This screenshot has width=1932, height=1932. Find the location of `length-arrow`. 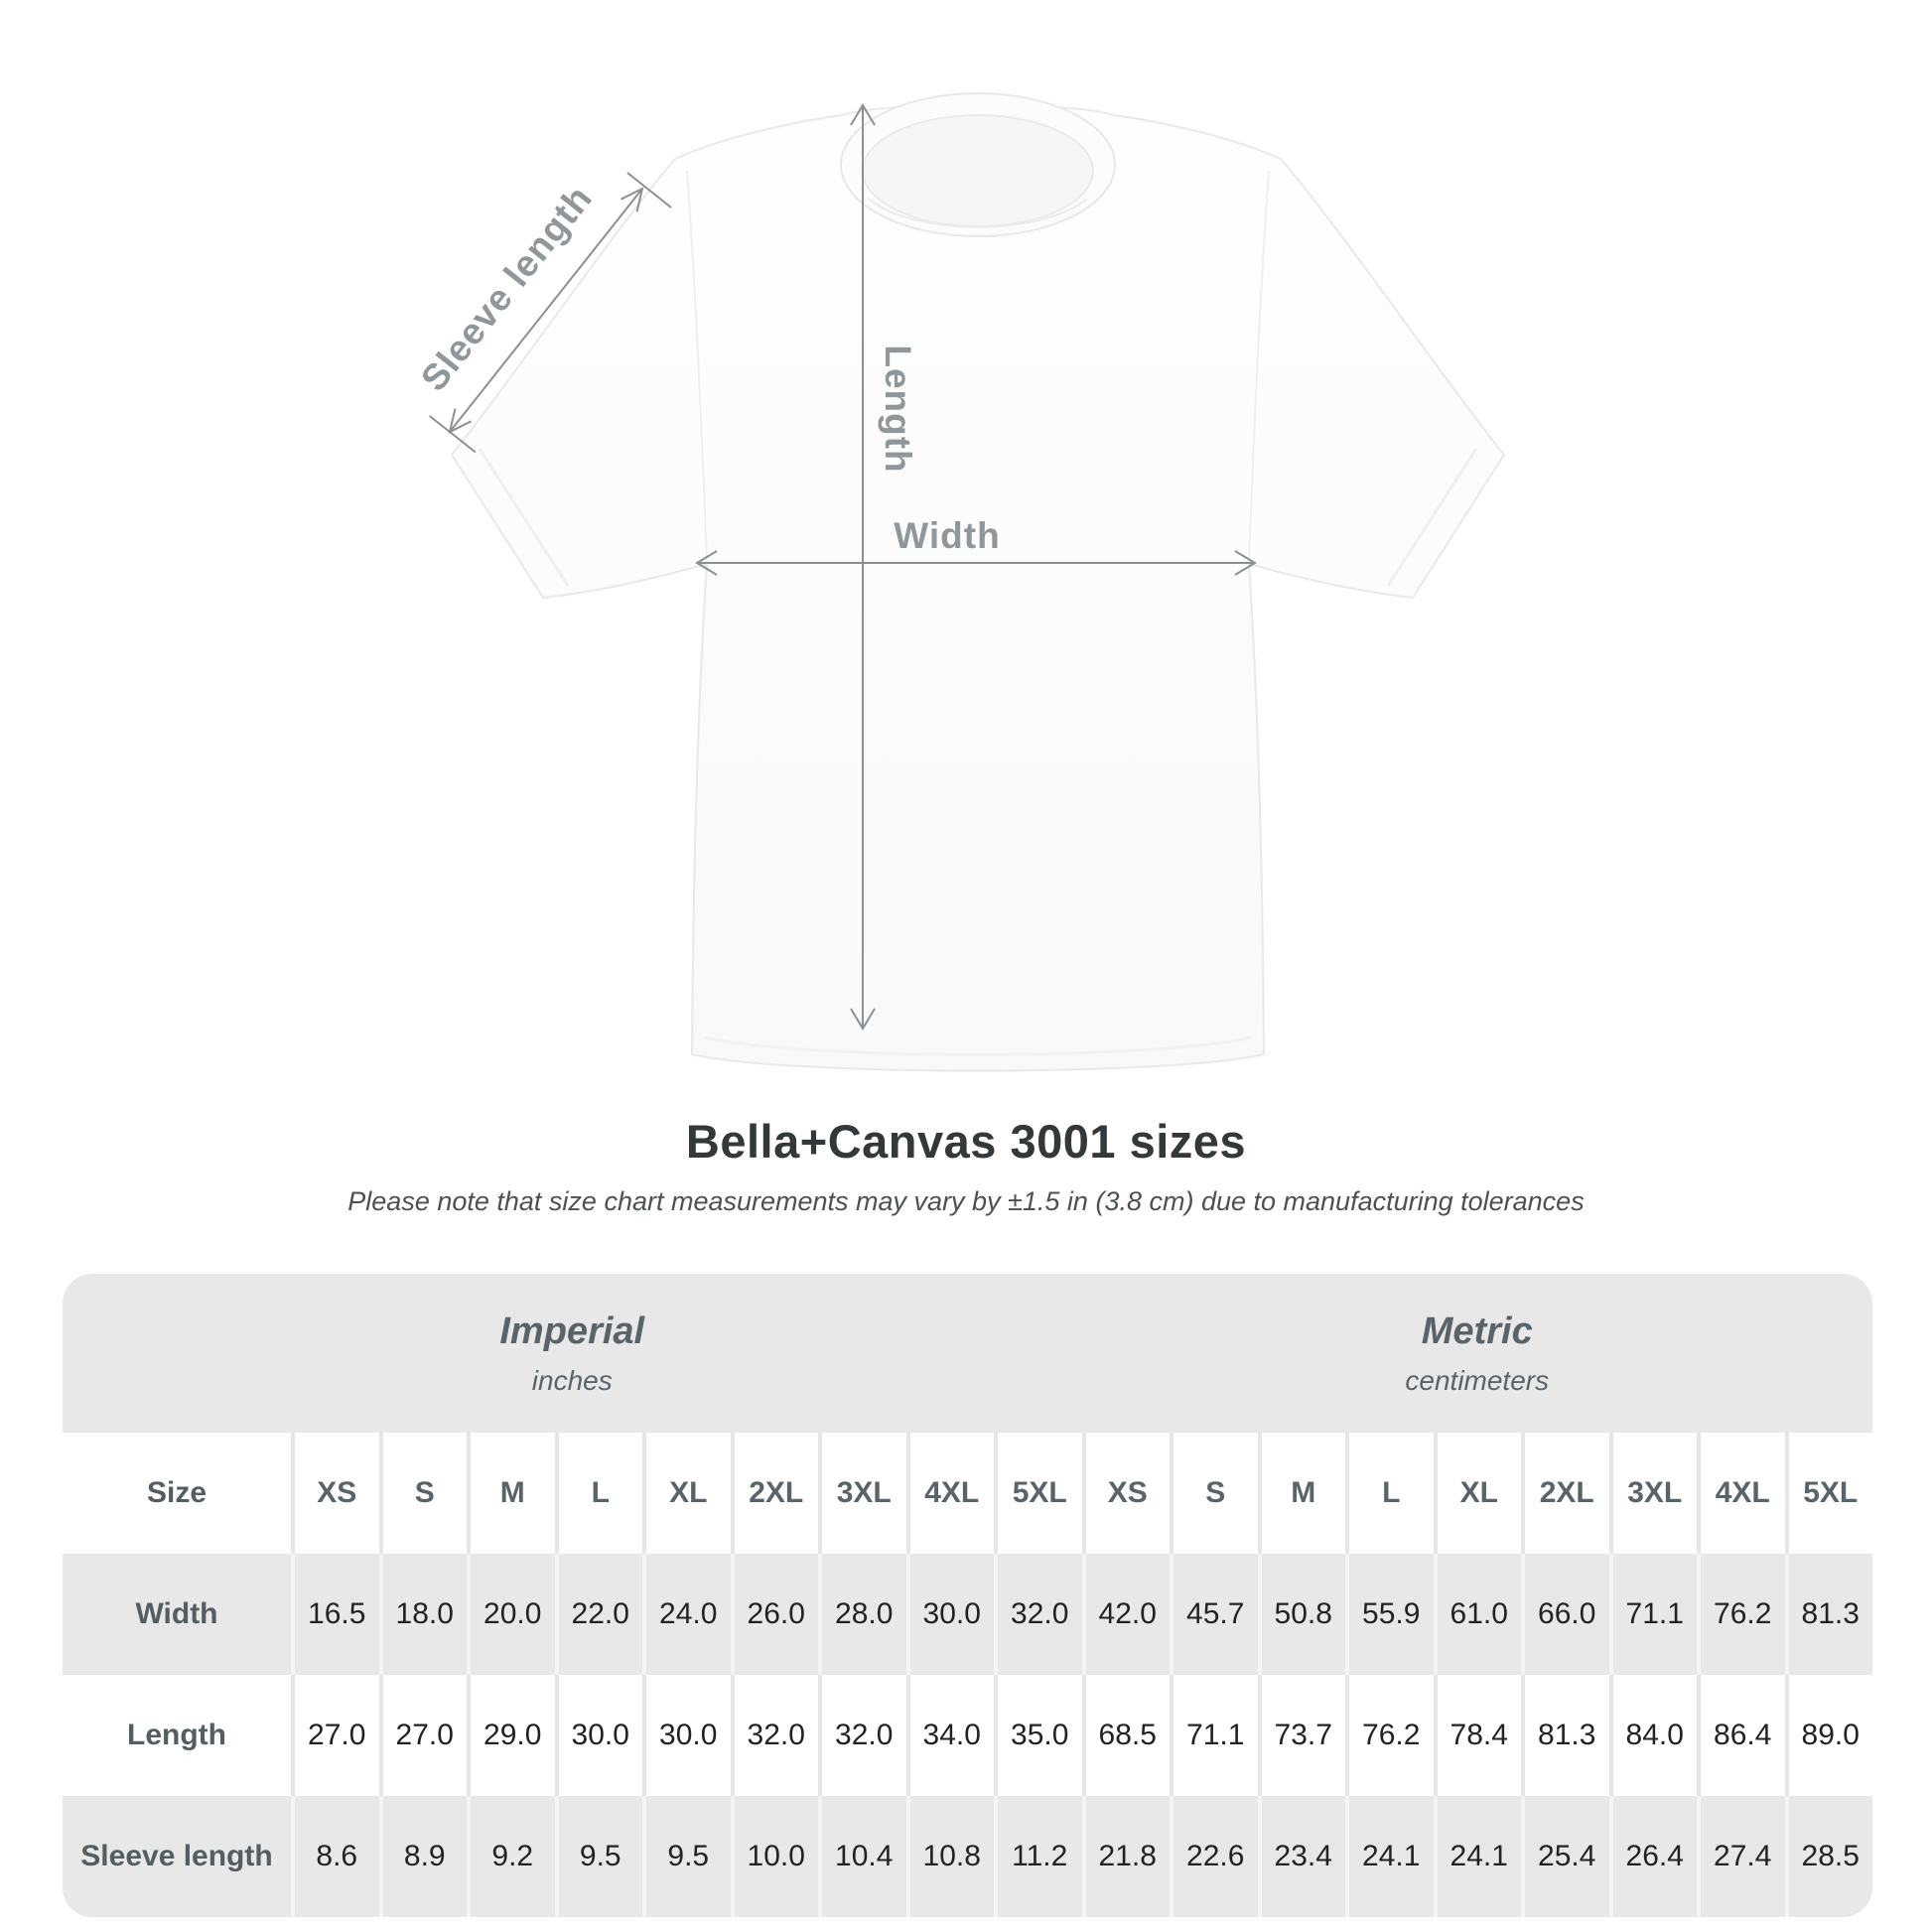

length-arrow is located at coordinates (863, 567).